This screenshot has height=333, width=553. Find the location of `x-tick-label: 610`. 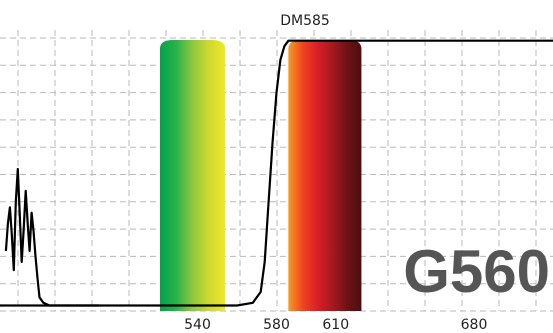

x-tick-label: 610 is located at coordinates (335, 325).